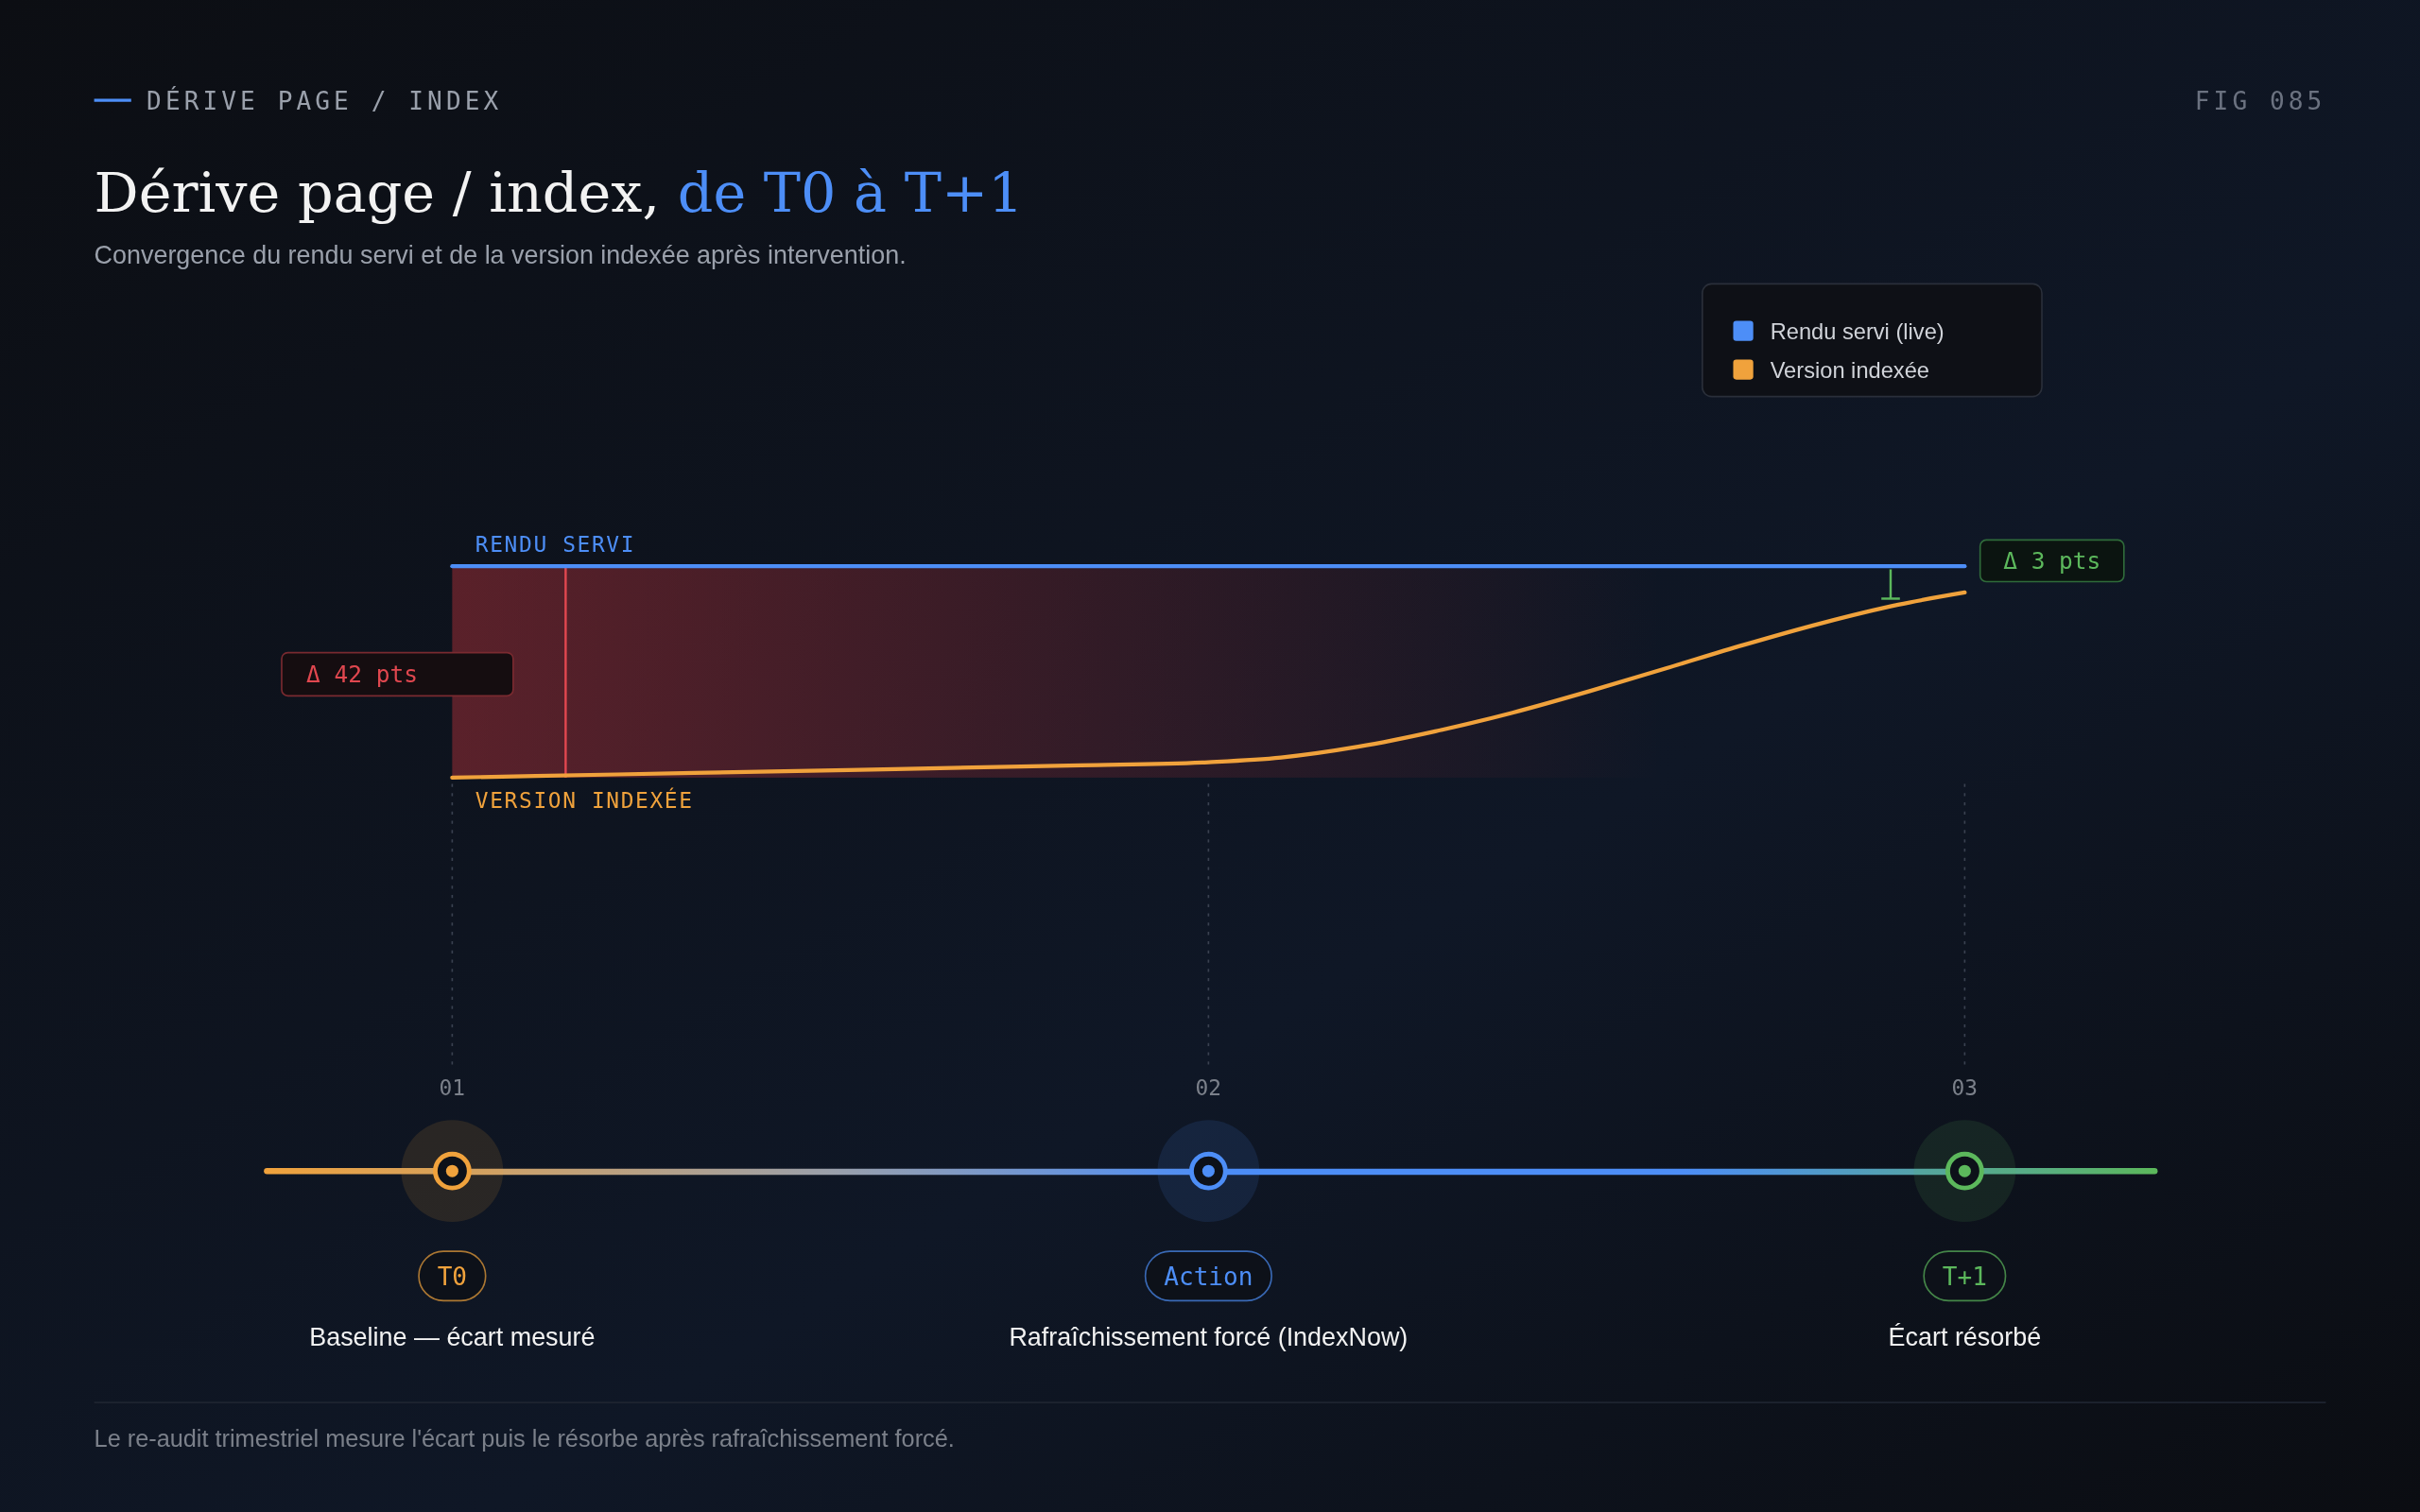 This screenshot has height=1512, width=2420. What do you see at coordinates (501, 255) in the screenshot?
I see `chart-subtitle: Convergence du rendu servi et de la version indexée après intervention.` at bounding box center [501, 255].